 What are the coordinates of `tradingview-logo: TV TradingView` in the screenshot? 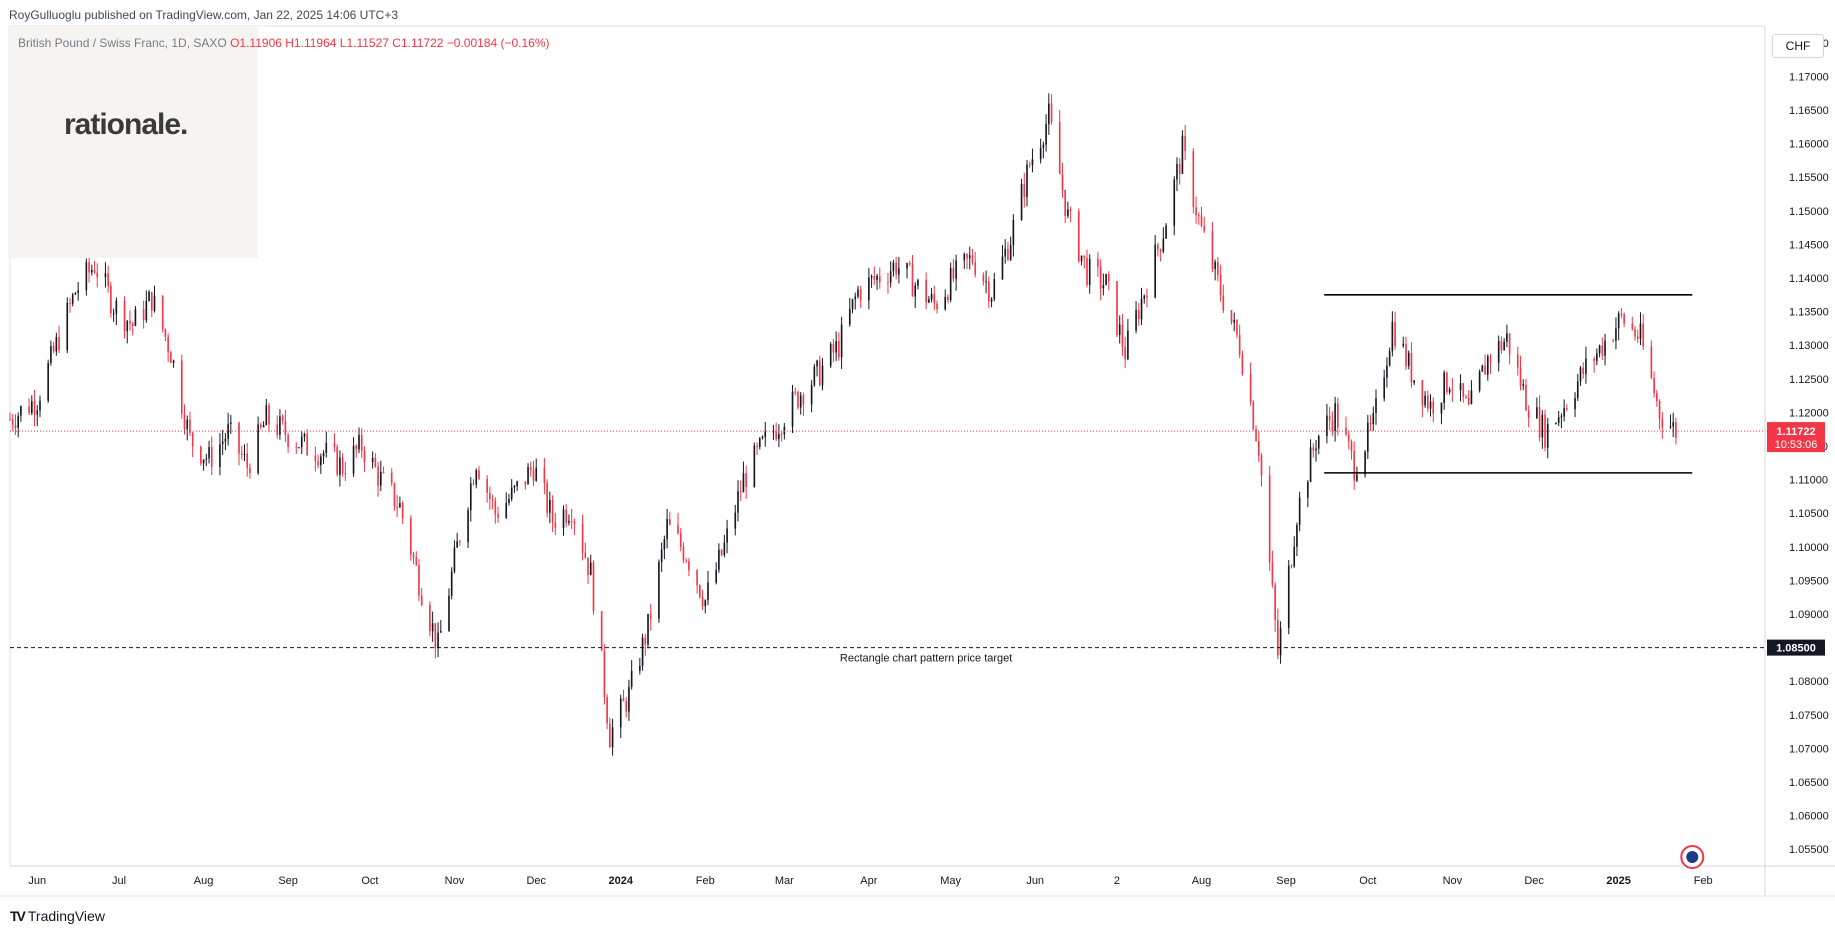 It's located at (57, 916).